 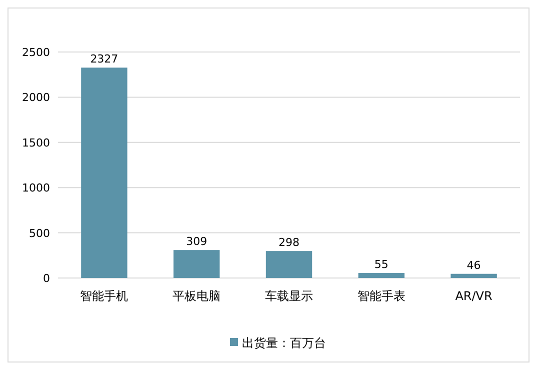 What do you see at coordinates (381, 265) in the screenshot?
I see `data-label: 55` at bounding box center [381, 265].